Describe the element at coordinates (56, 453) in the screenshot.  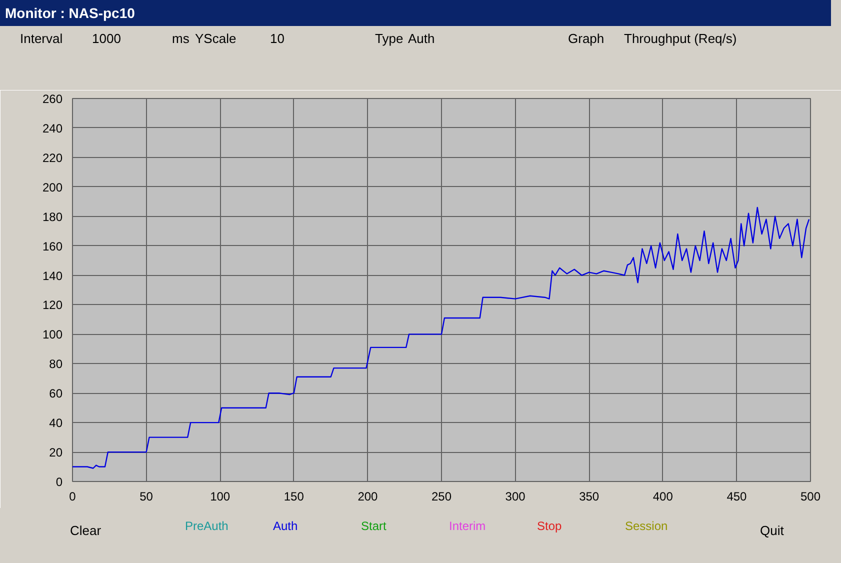
I see `y-tick-label: 20` at that location.